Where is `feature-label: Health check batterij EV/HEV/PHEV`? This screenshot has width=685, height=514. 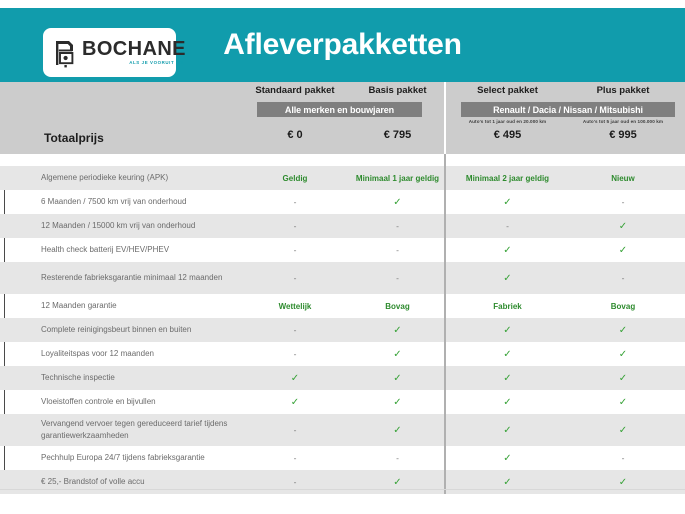
feature-label: Health check batterij EV/HEV/PHEV is located at coordinates (105, 250).